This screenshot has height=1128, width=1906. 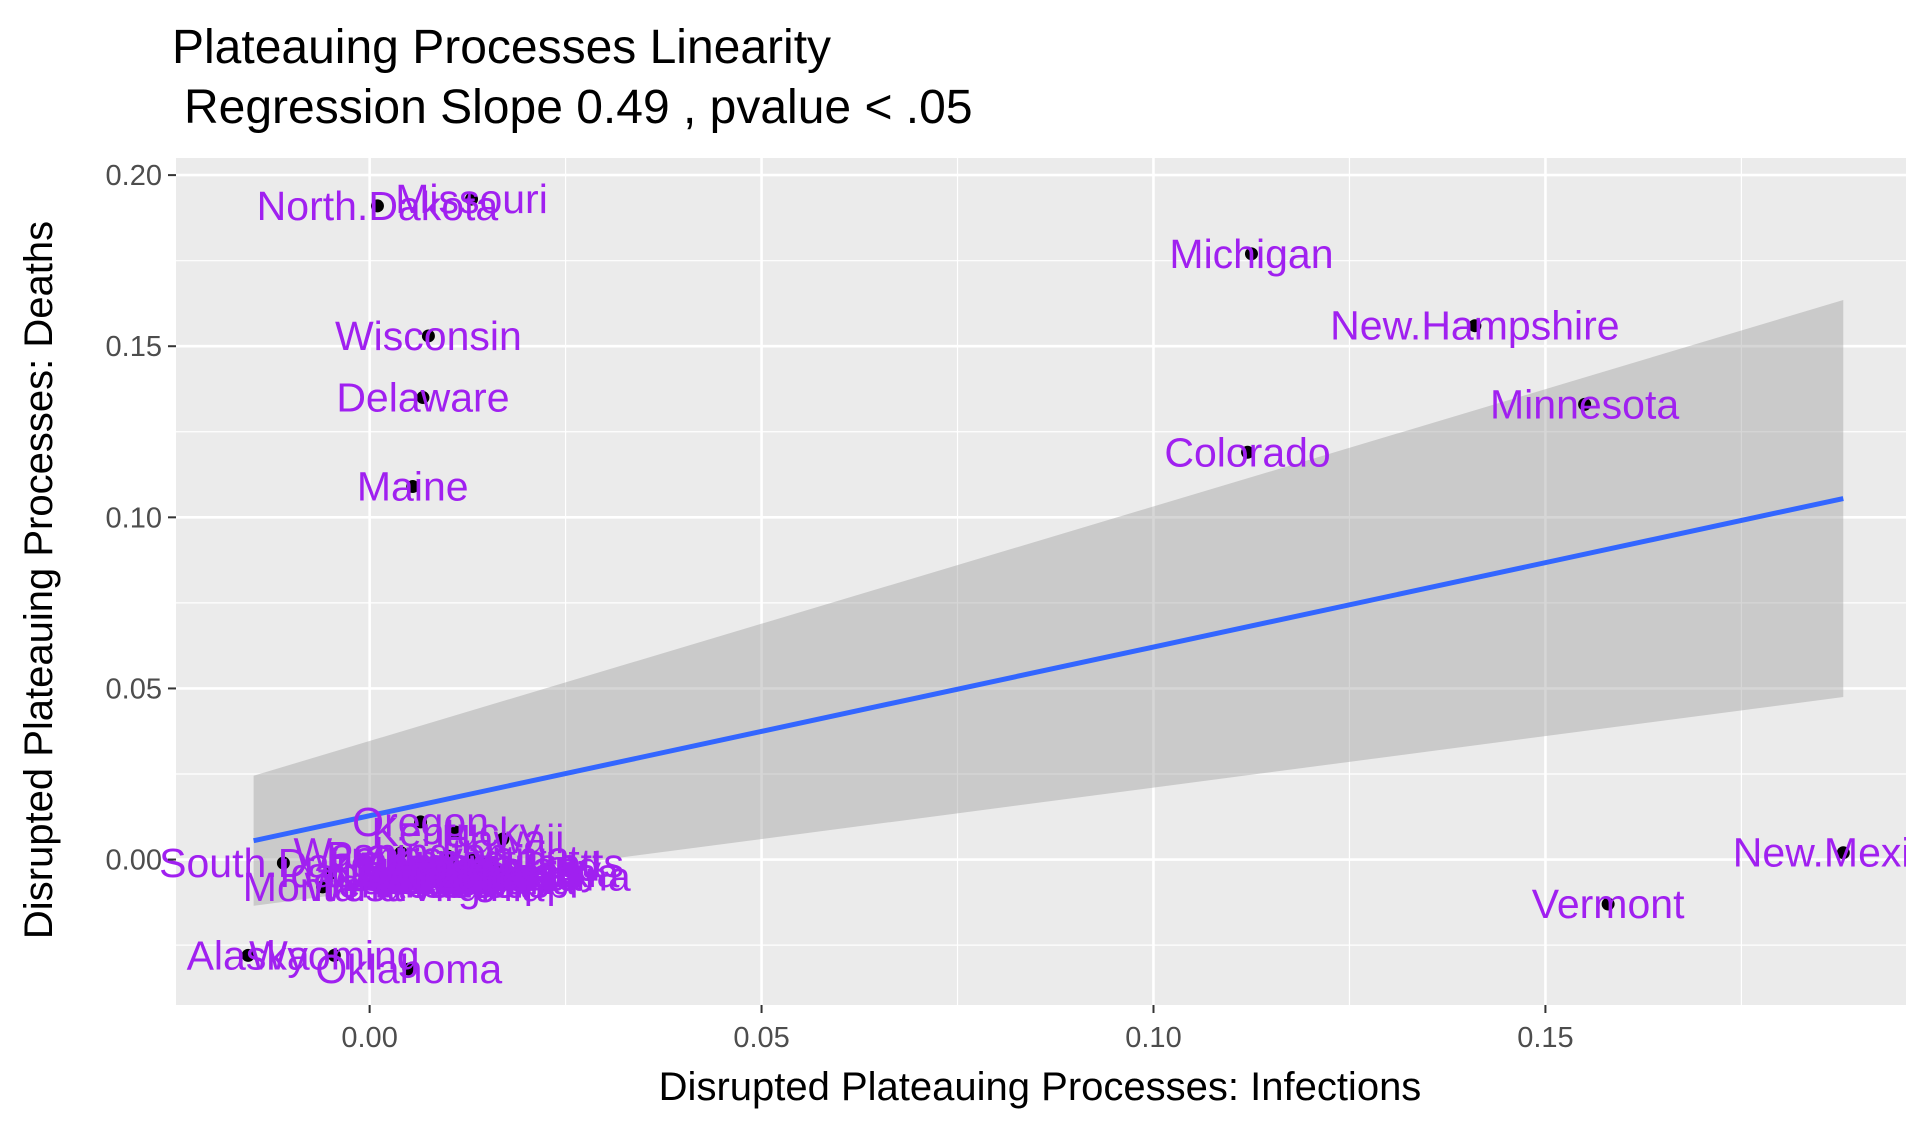 What do you see at coordinates (1153, 1038) in the screenshot?
I see `x-tick-label: 0.10` at bounding box center [1153, 1038].